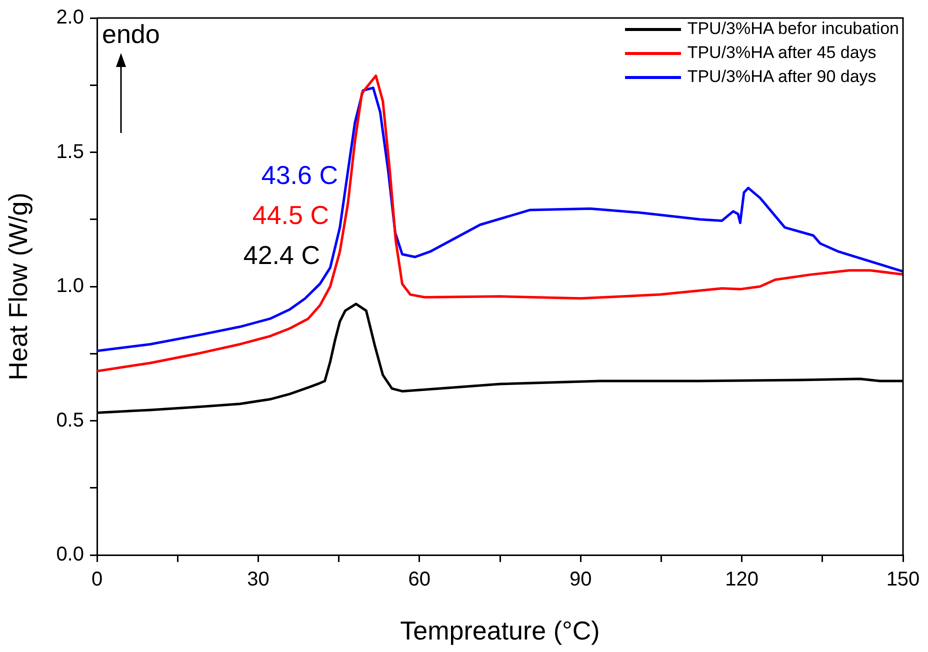  Describe the element at coordinates (258, 579) in the screenshot. I see `x-tick-label: 30` at that location.